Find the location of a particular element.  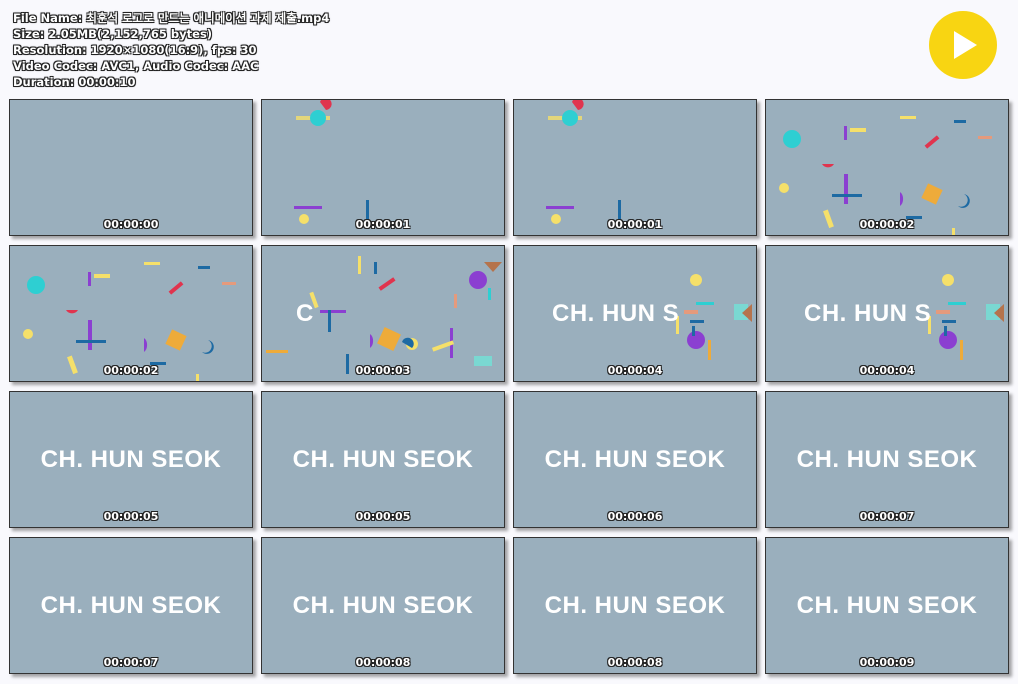

video-thumbnail: CH. HUN SEOK 00:00:09 is located at coordinates (887, 605).